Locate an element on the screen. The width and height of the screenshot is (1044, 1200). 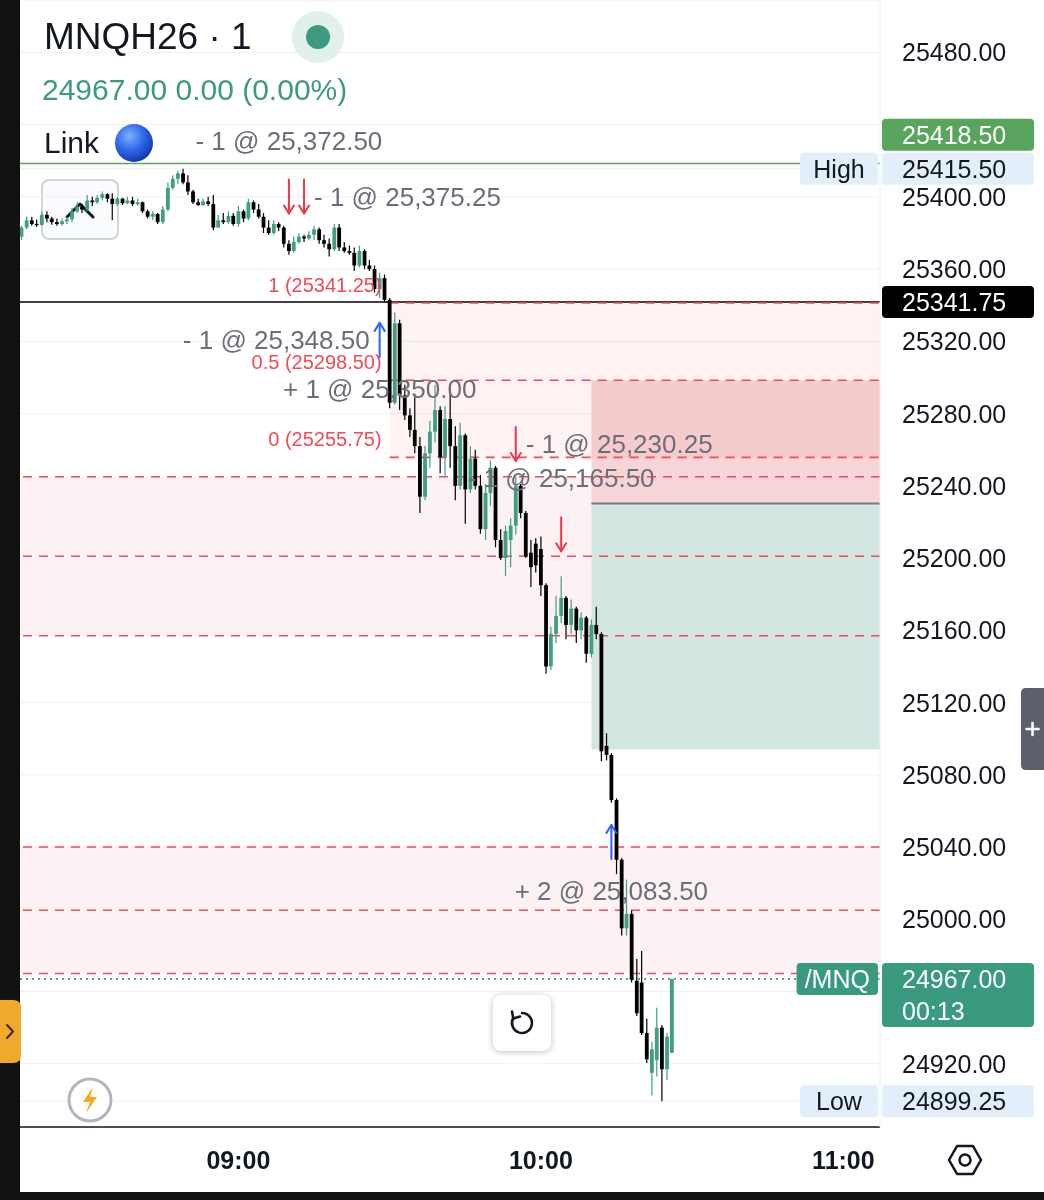
y-tick-label: 25120.00 is located at coordinates (954, 702).